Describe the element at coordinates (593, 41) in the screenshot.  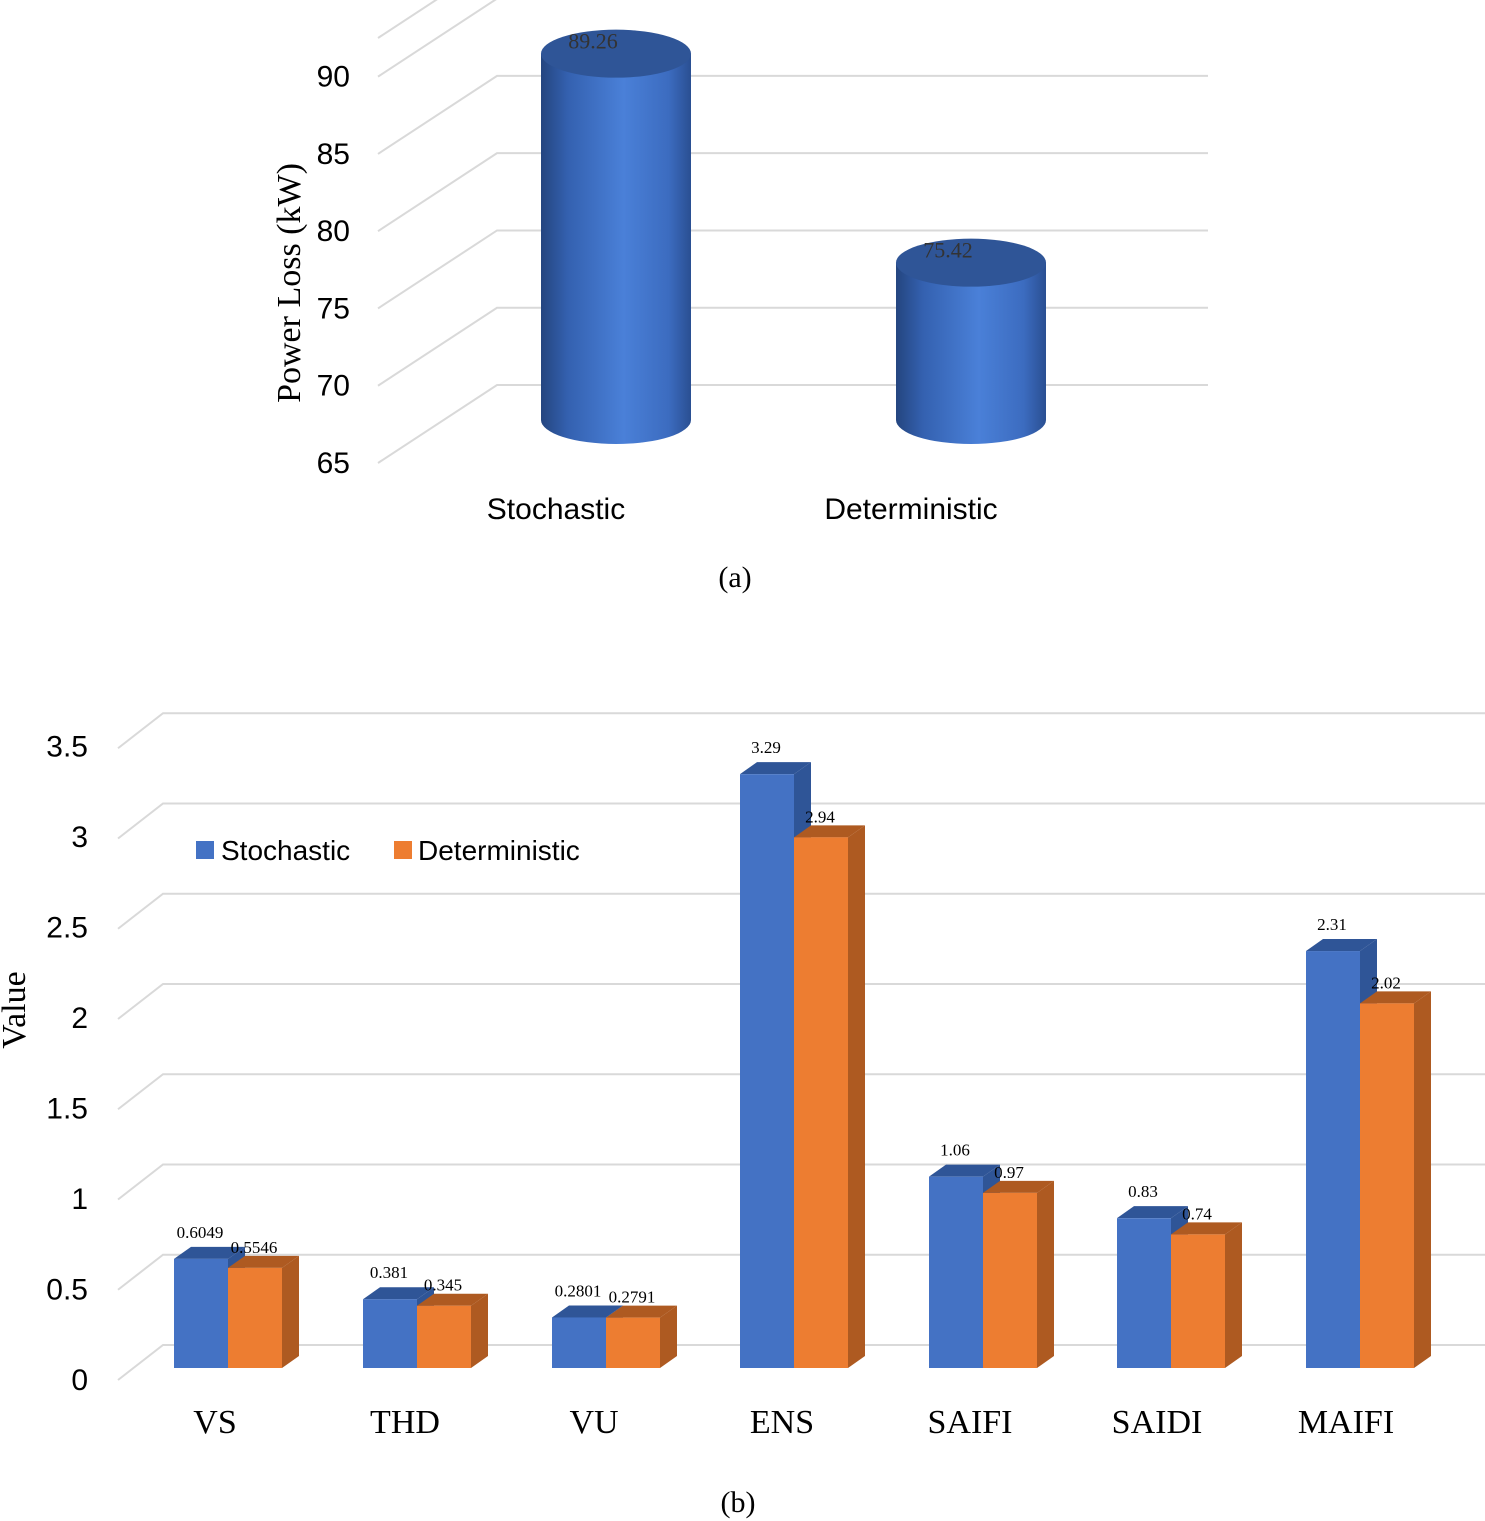
I see `data-label: 89.26` at that location.